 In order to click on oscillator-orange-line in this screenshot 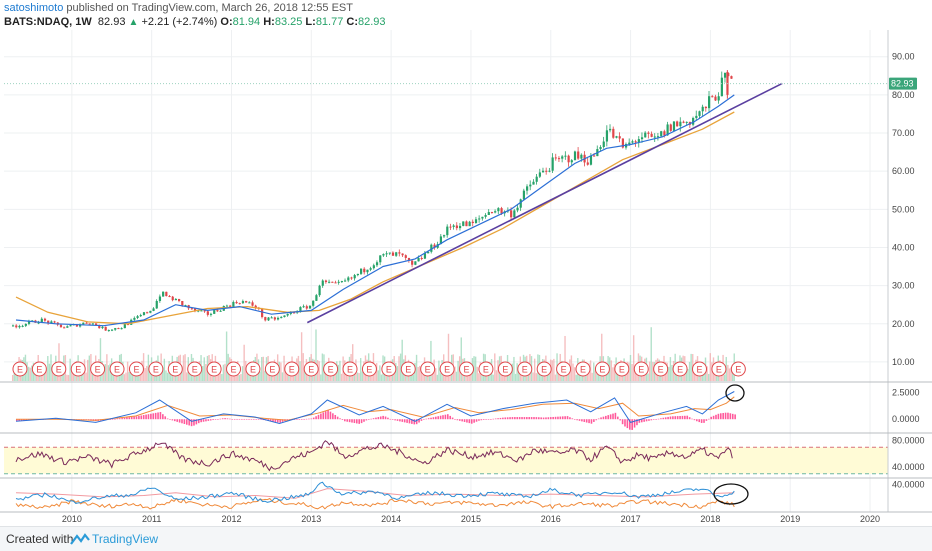, I will do `click(375, 503)`.